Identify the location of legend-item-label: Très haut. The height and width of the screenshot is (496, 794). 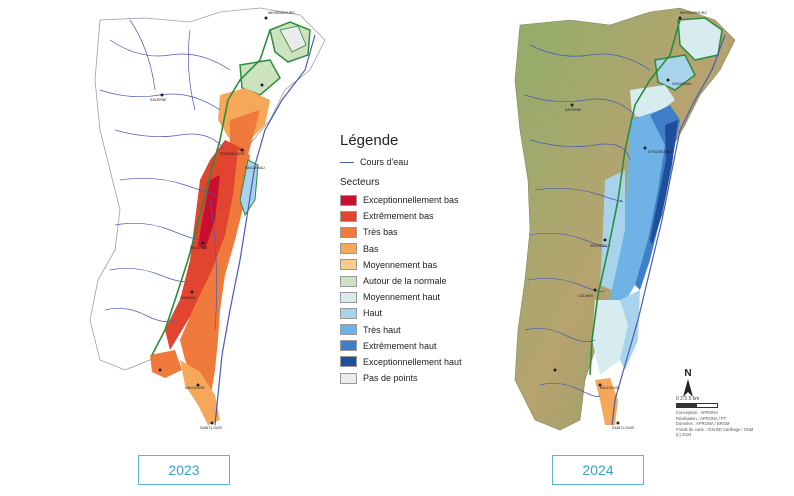
(382, 329).